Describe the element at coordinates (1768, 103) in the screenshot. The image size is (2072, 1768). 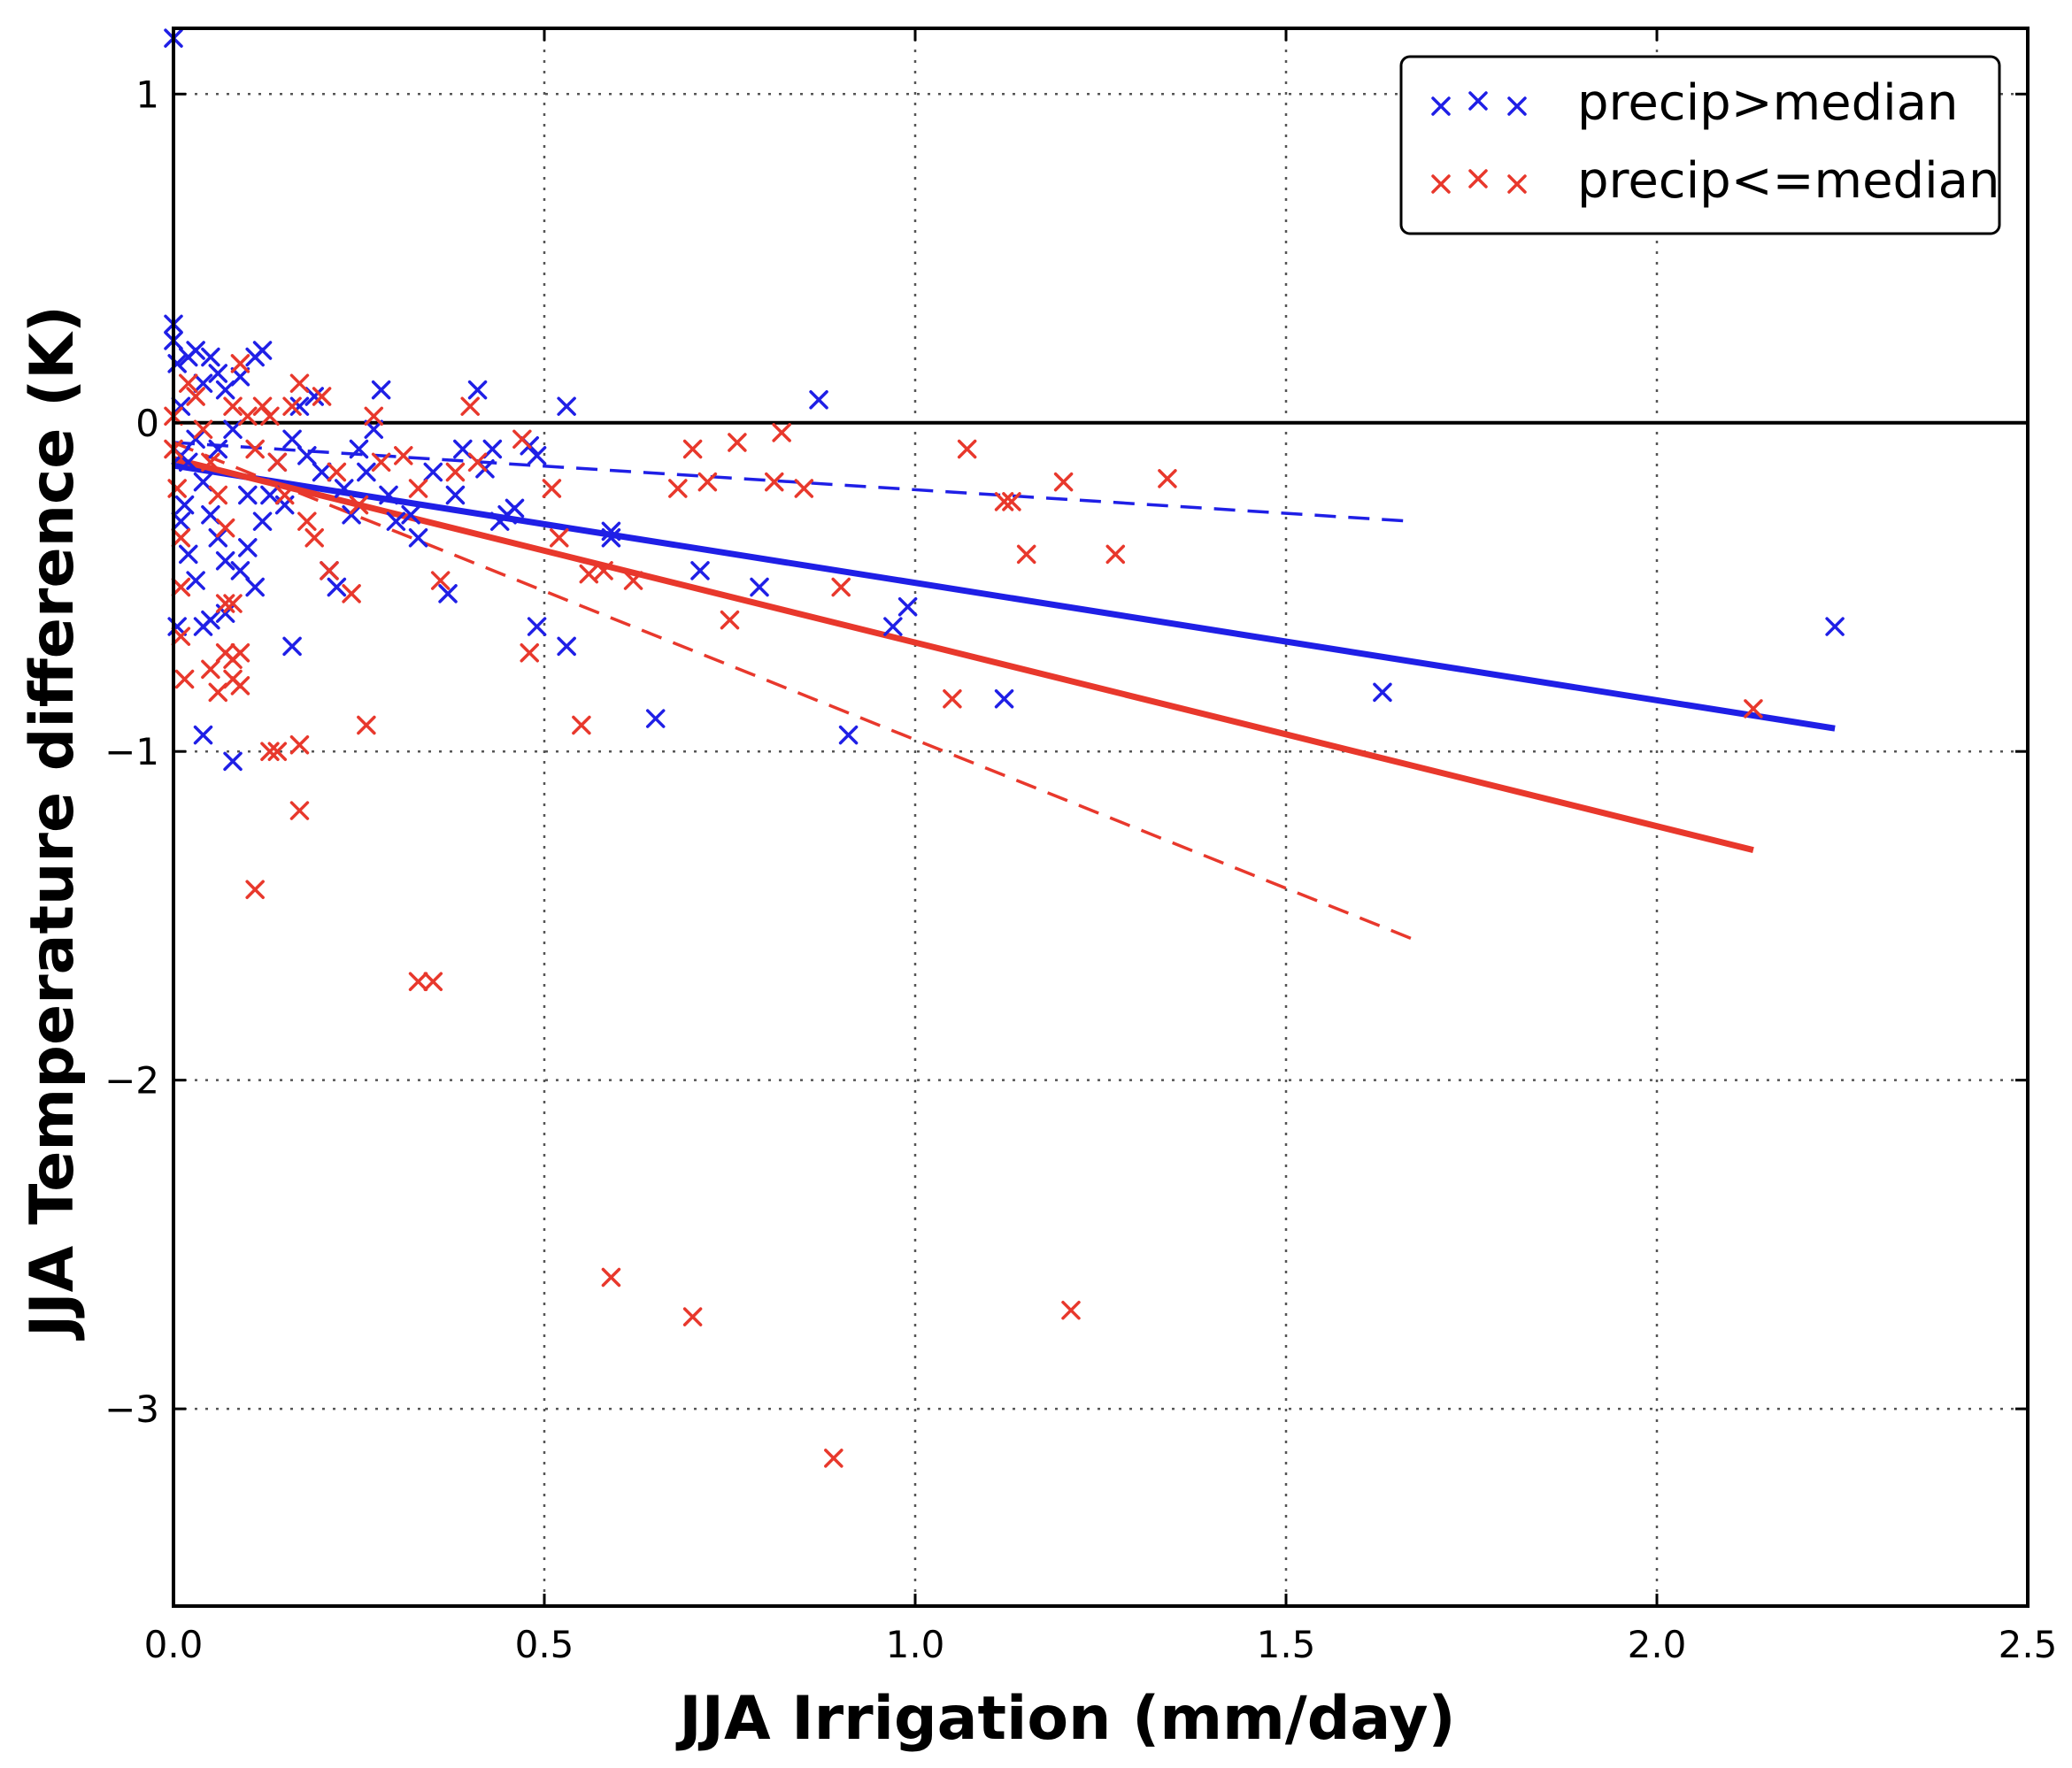
I see `legend-label-wet: precip>median` at that location.